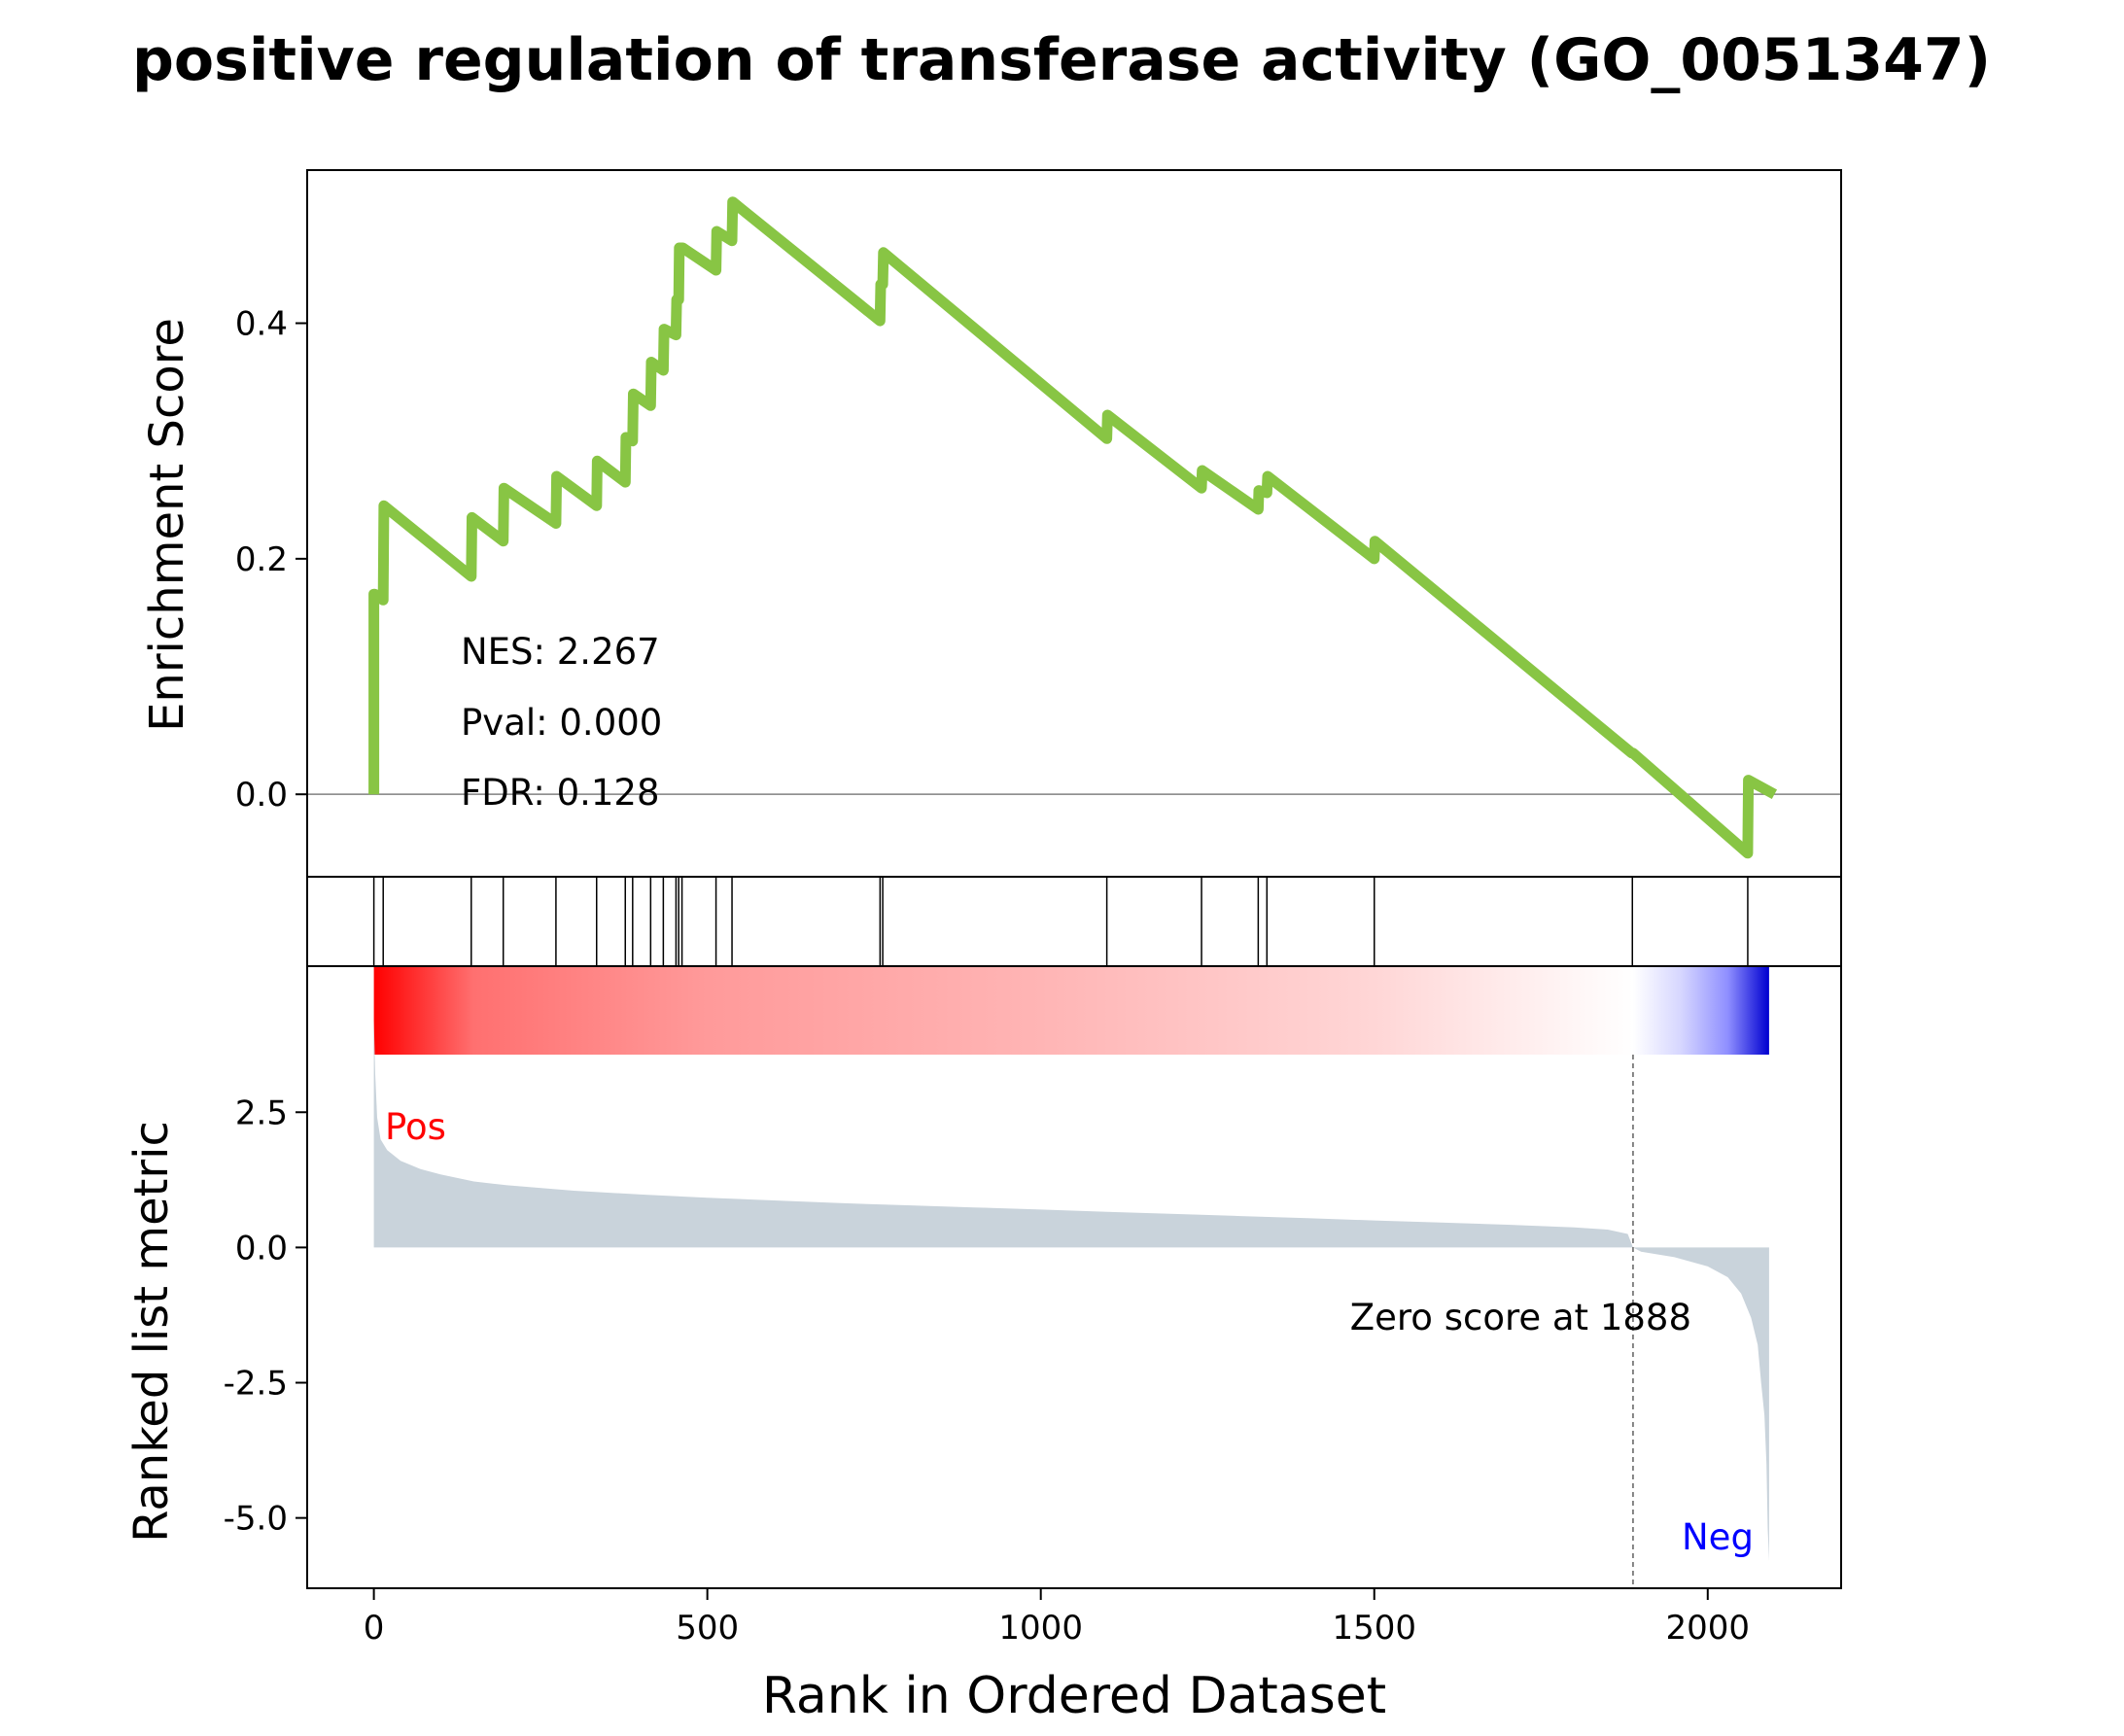 This screenshot has height=1736, width=2124. I want to click on x-tick-label: 500, so click(707, 1628).